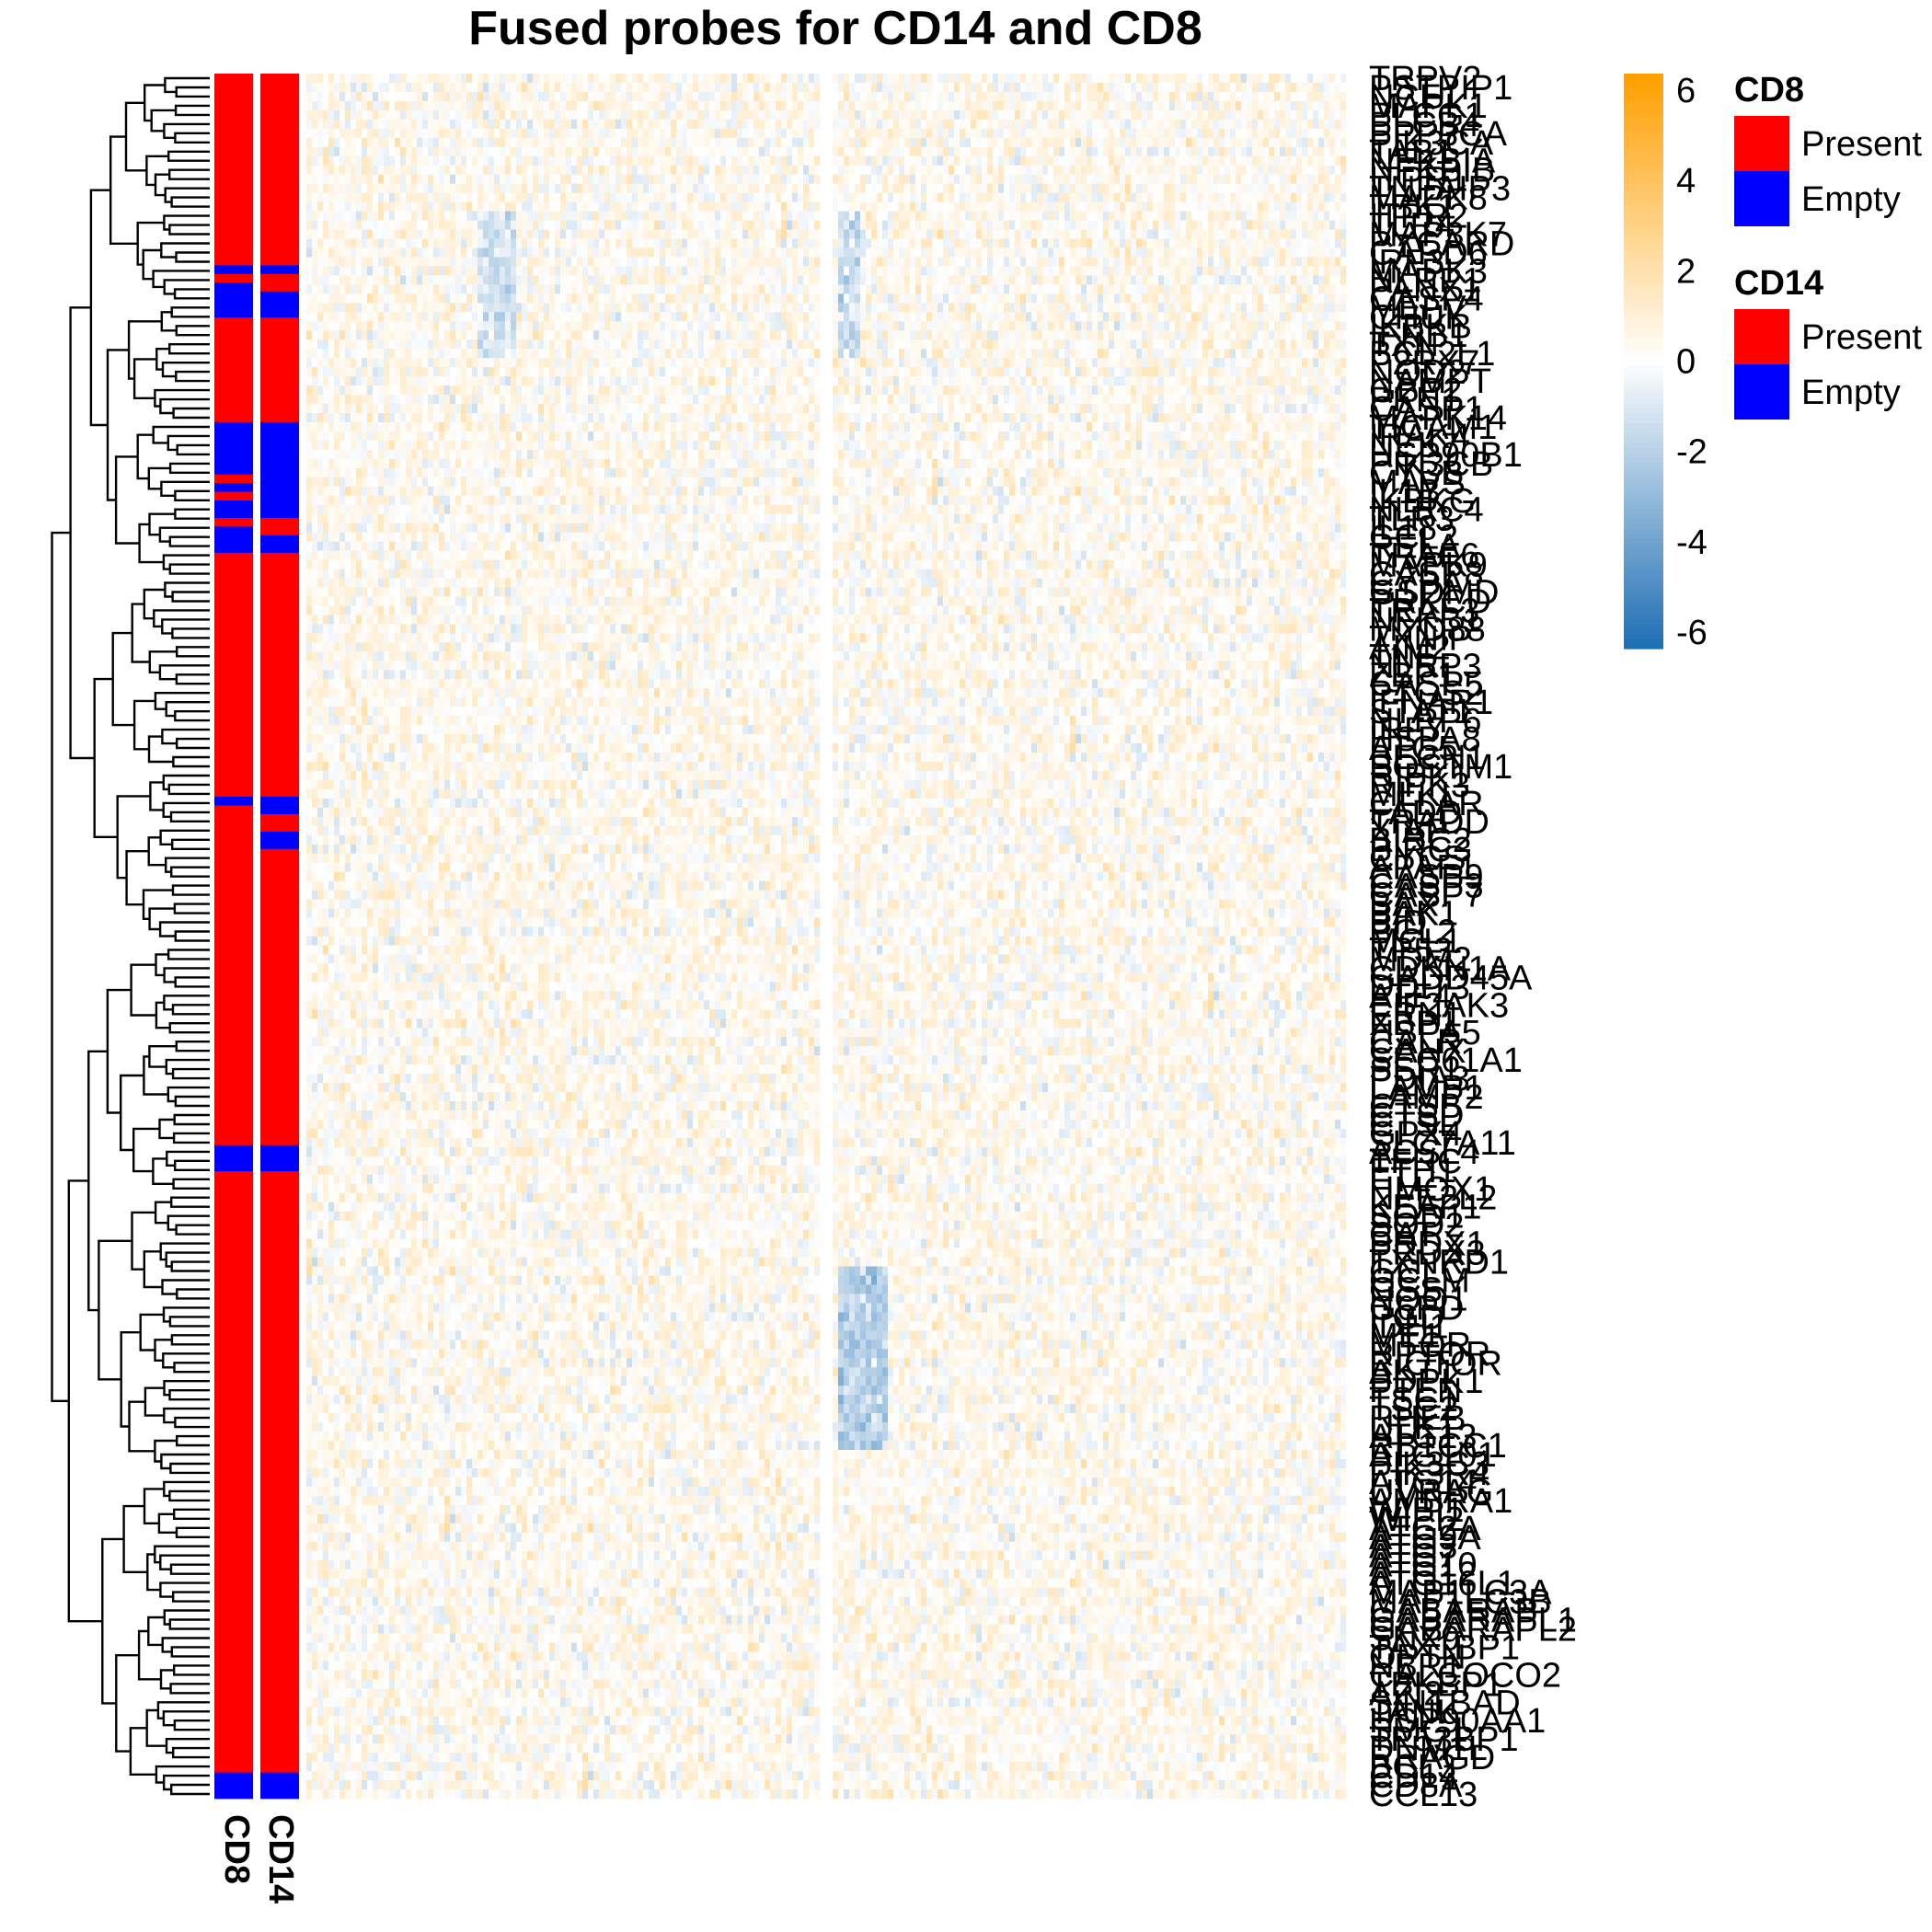  I want to click on dendrogram-branch, so click(191, 1339).